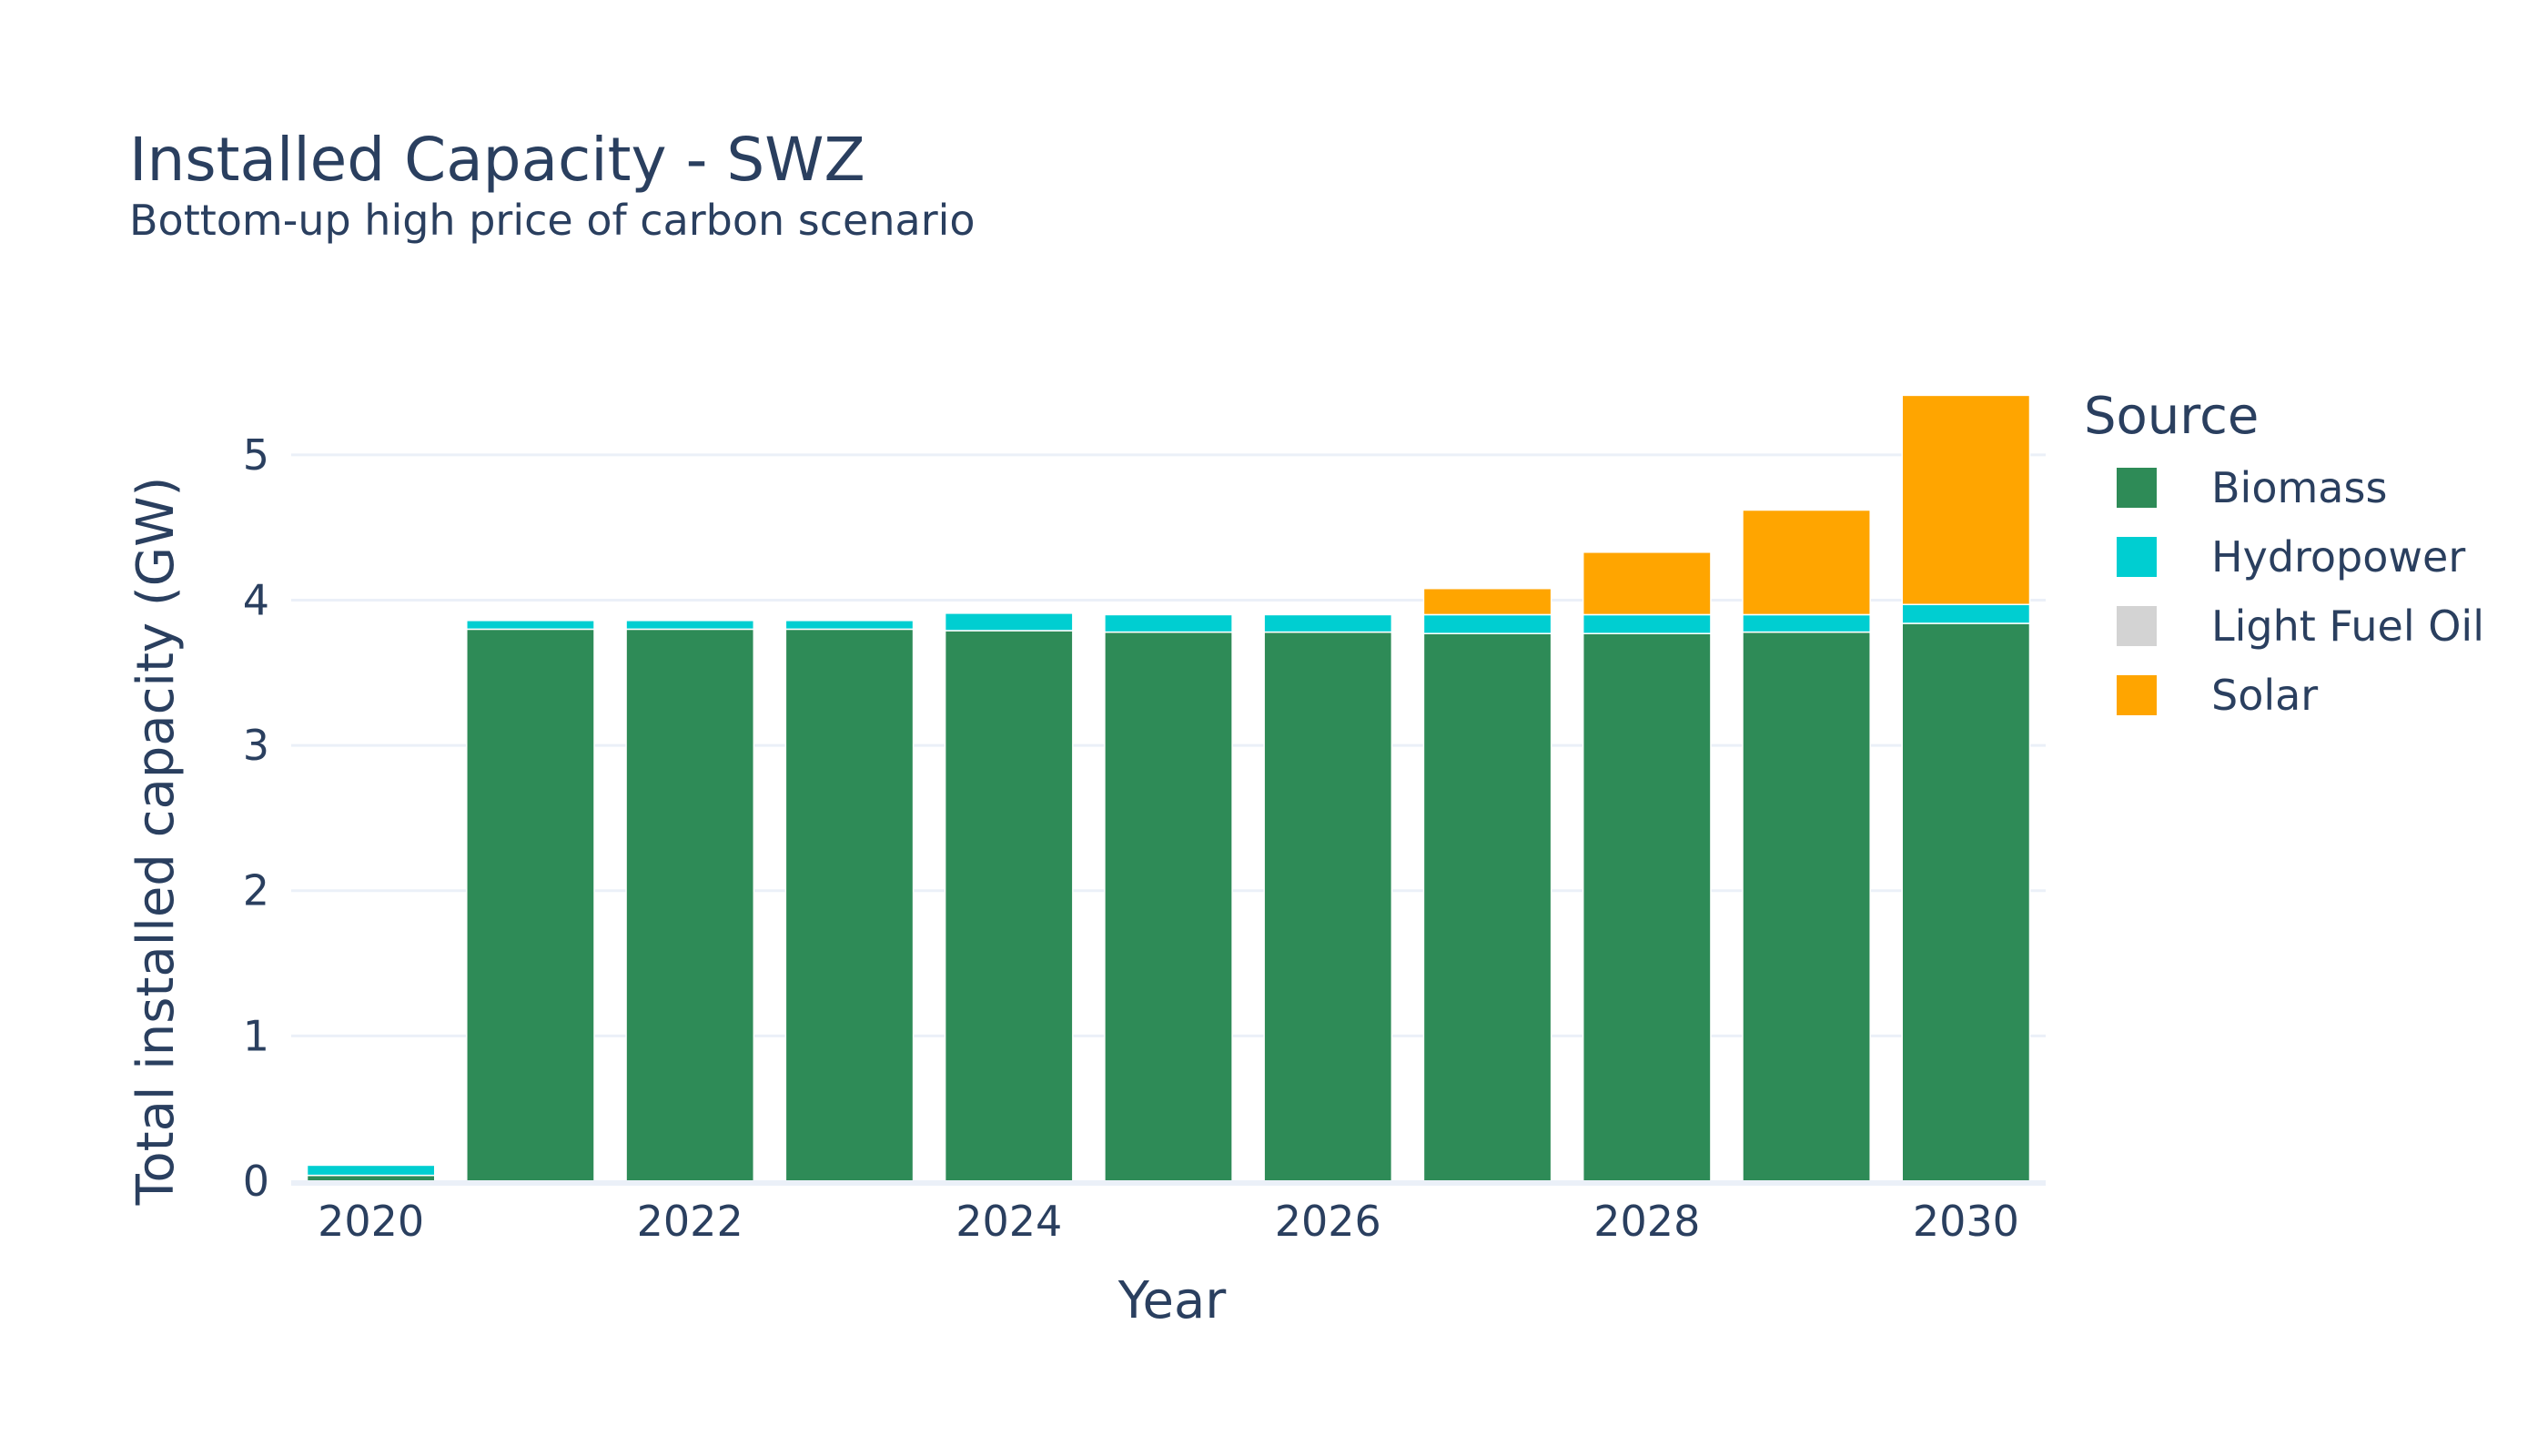 This screenshot has width=2548, height=1456. What do you see at coordinates (156, 842) in the screenshot?
I see `y-axis-label: Total installed capacity (GW)` at bounding box center [156, 842].